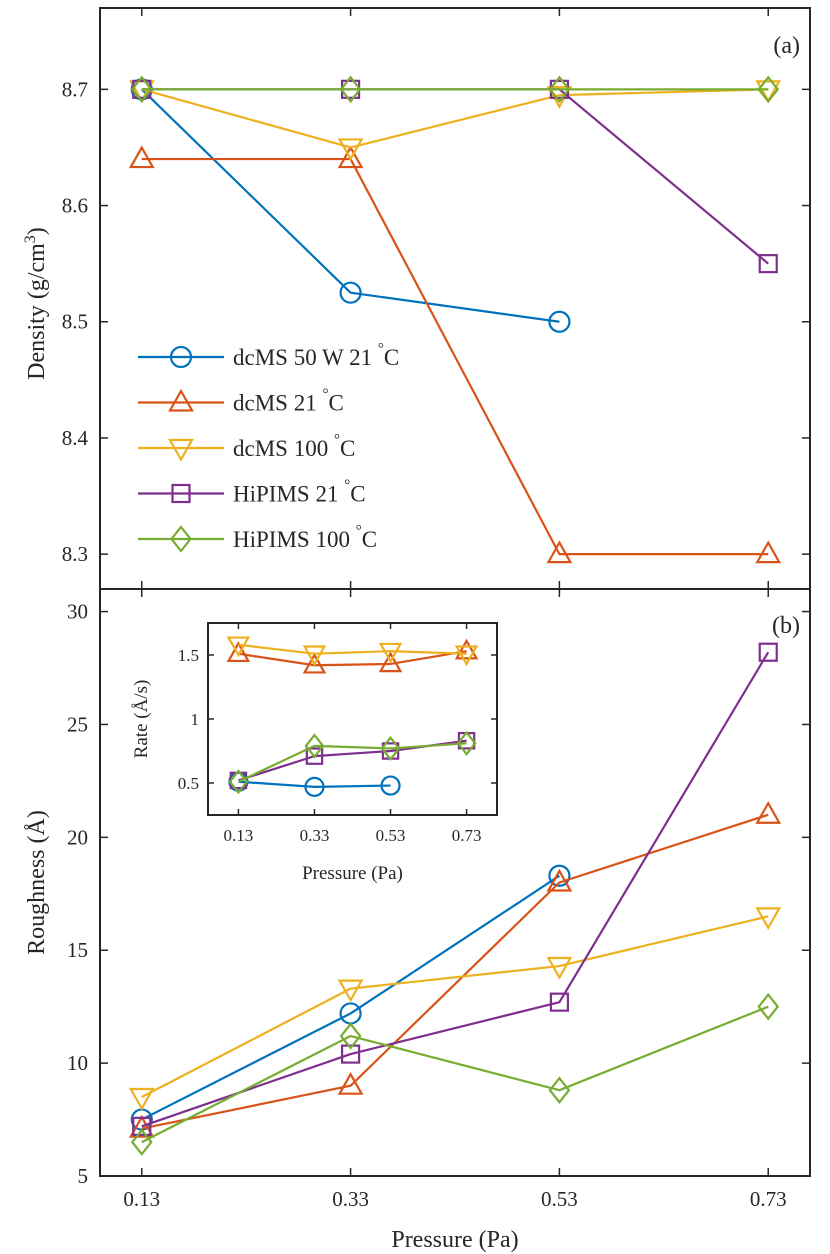  Describe the element at coordinates (75, 206) in the screenshot. I see `panel-a-y-tick-label: 8.6` at that location.